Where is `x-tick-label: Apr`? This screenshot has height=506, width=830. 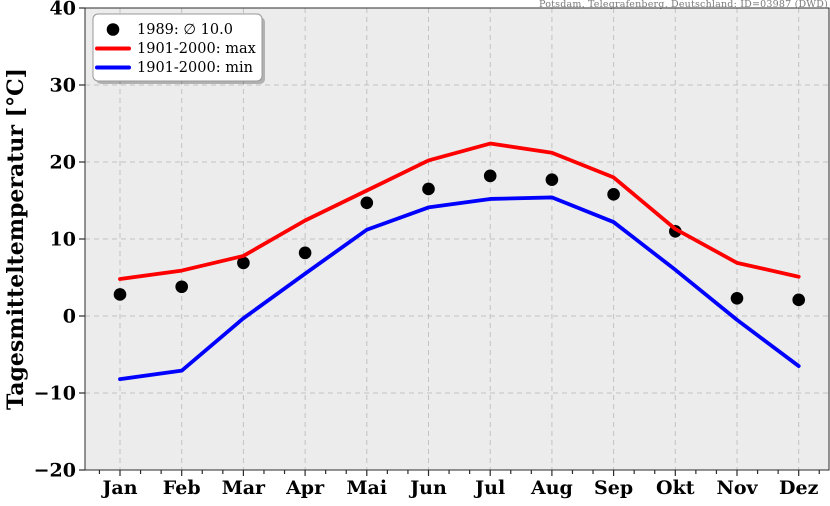 x-tick-label: Apr is located at coordinates (305, 488).